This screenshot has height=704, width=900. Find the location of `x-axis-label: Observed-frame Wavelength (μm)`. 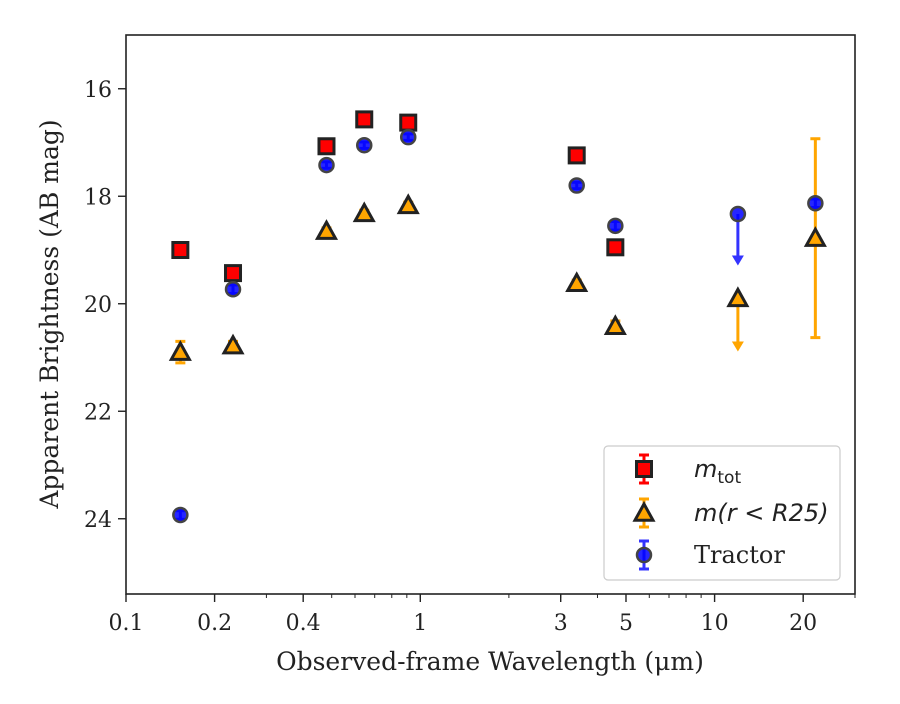

x-axis-label: Observed-frame Wavelength (μm) is located at coordinates (490, 661).